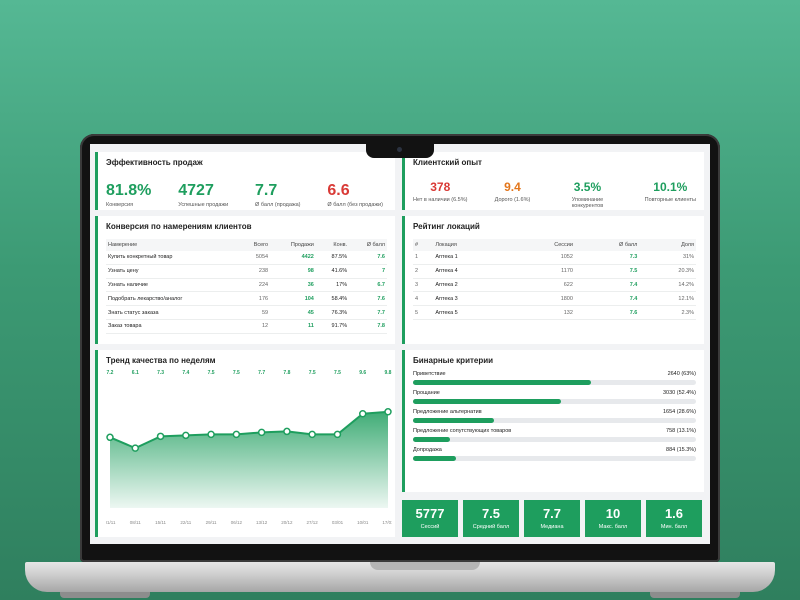 The image size is (800, 600). Describe the element at coordinates (542, 245) in the screenshot. I see `column-header: Сессии` at that location.